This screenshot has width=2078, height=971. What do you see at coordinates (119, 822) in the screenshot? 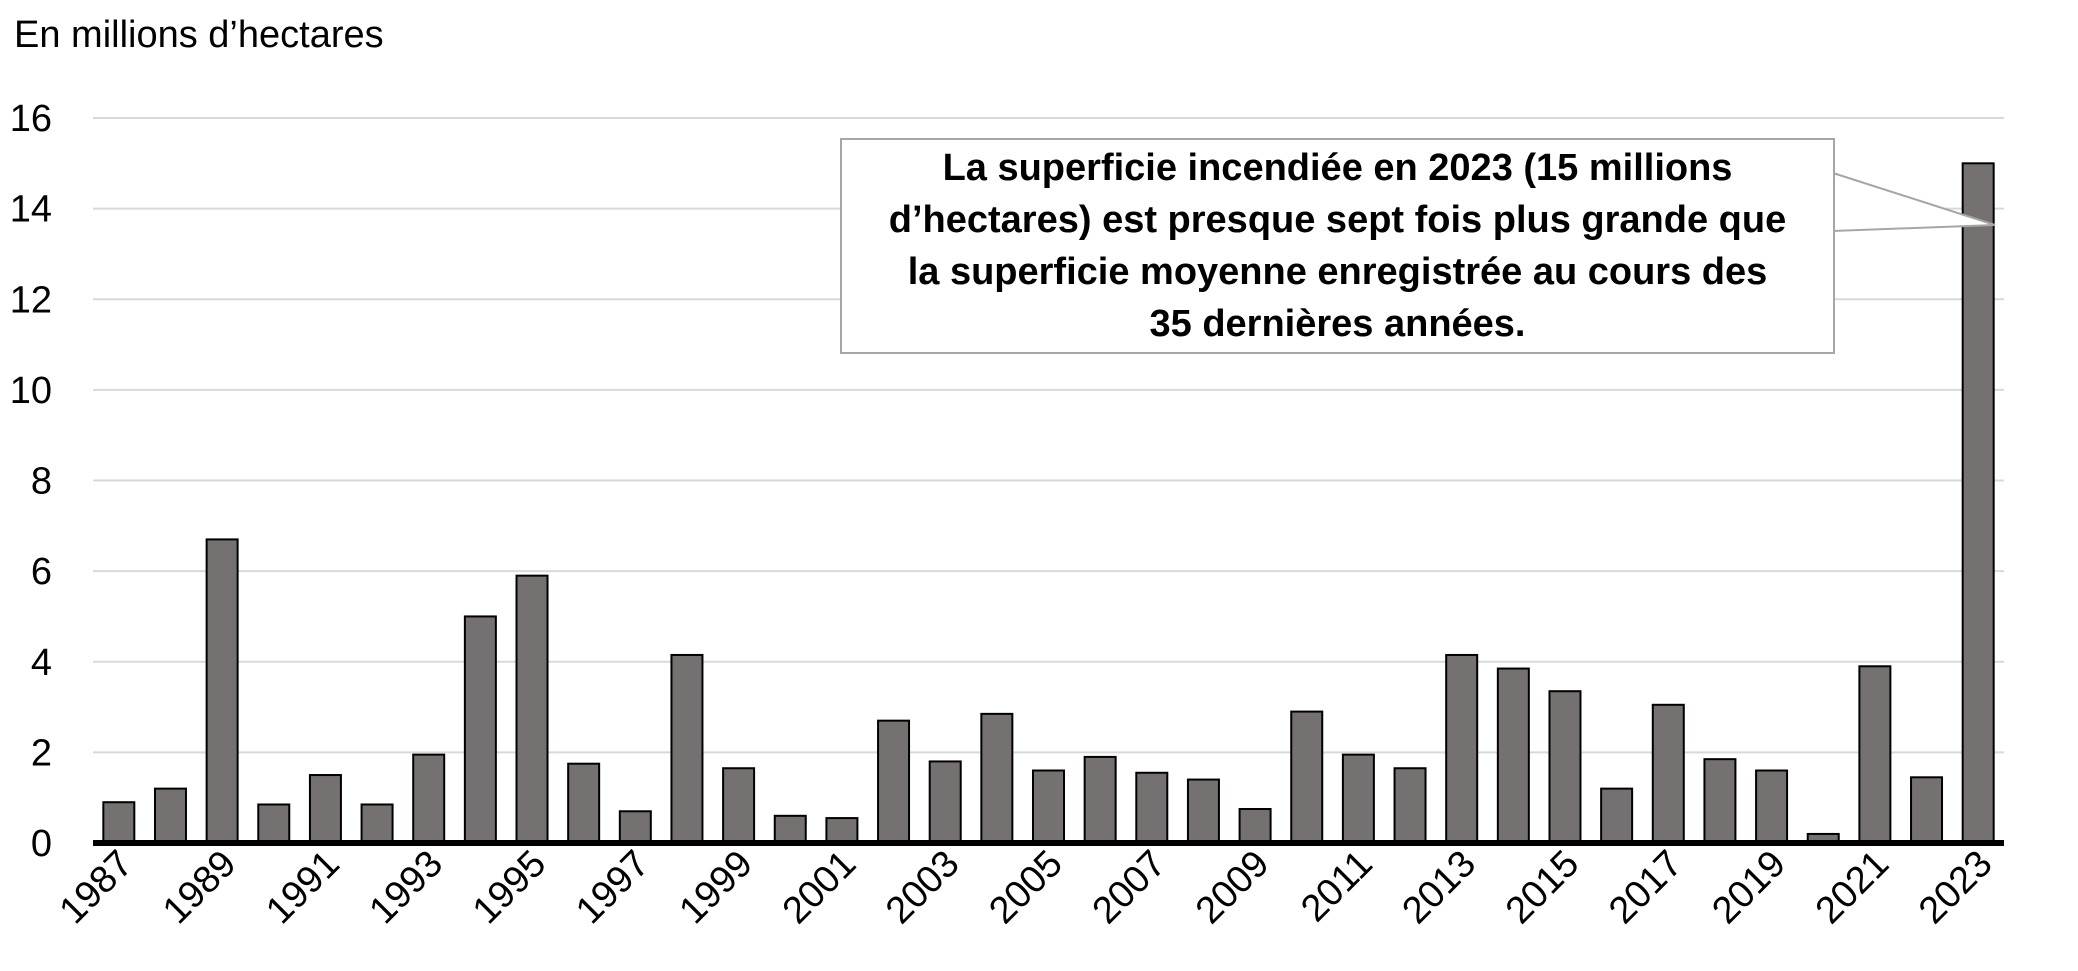
I see `bar-1987` at bounding box center [119, 822].